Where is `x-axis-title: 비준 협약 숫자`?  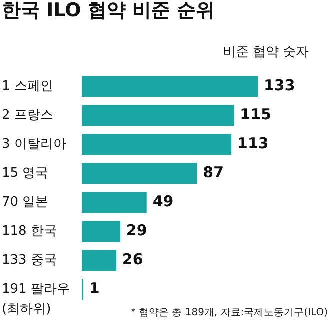
x-axis-title: 비준 협약 숫자 is located at coordinates (266, 52).